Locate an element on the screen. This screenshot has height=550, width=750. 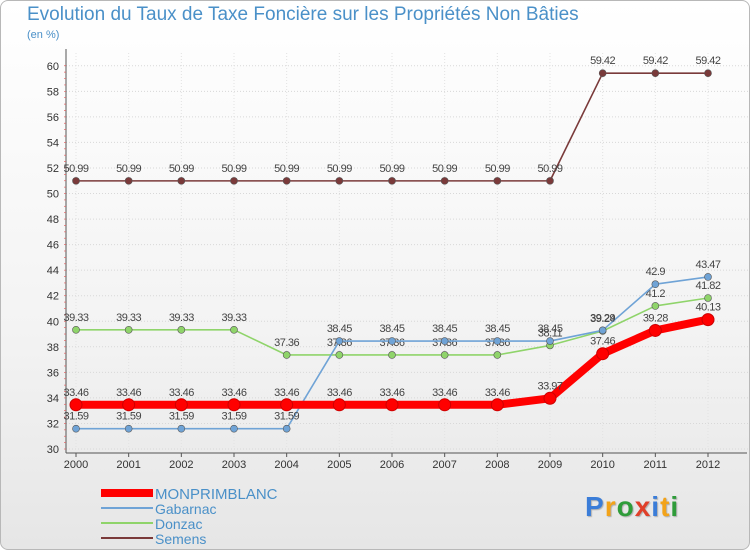
y-tick-label: 56 is located at coordinates (53, 118).